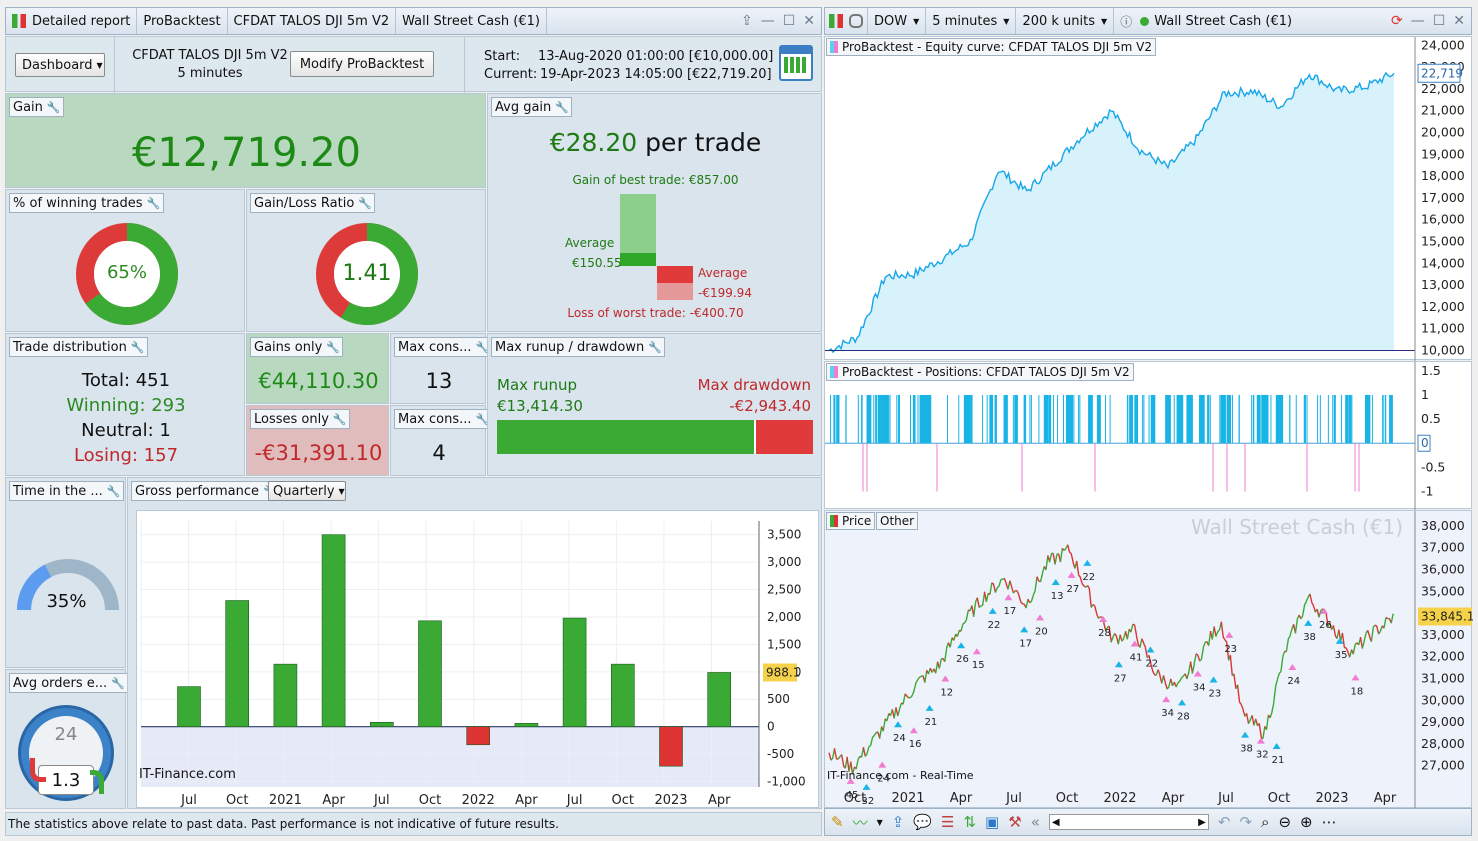 The height and width of the screenshot is (841, 1478). Describe the element at coordinates (439, 381) in the screenshot. I see `max-cons-win-value: 13` at that location.